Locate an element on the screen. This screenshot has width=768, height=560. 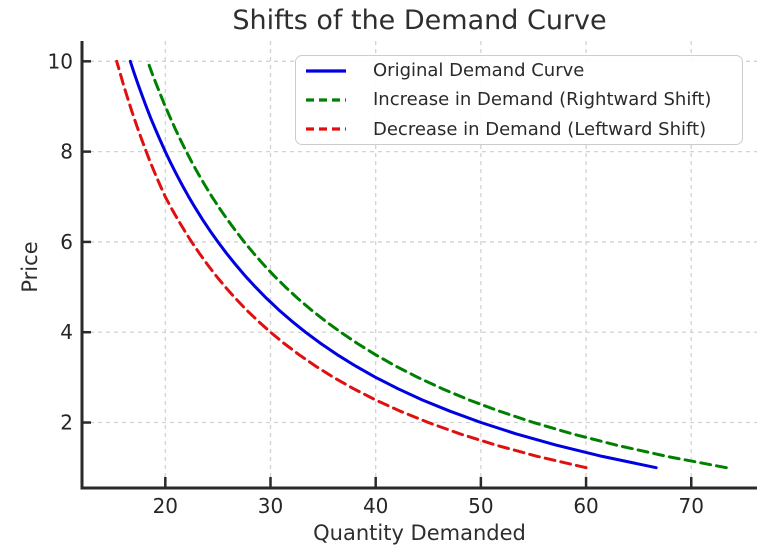
x-tick-label: 30 is located at coordinates (270, 506).